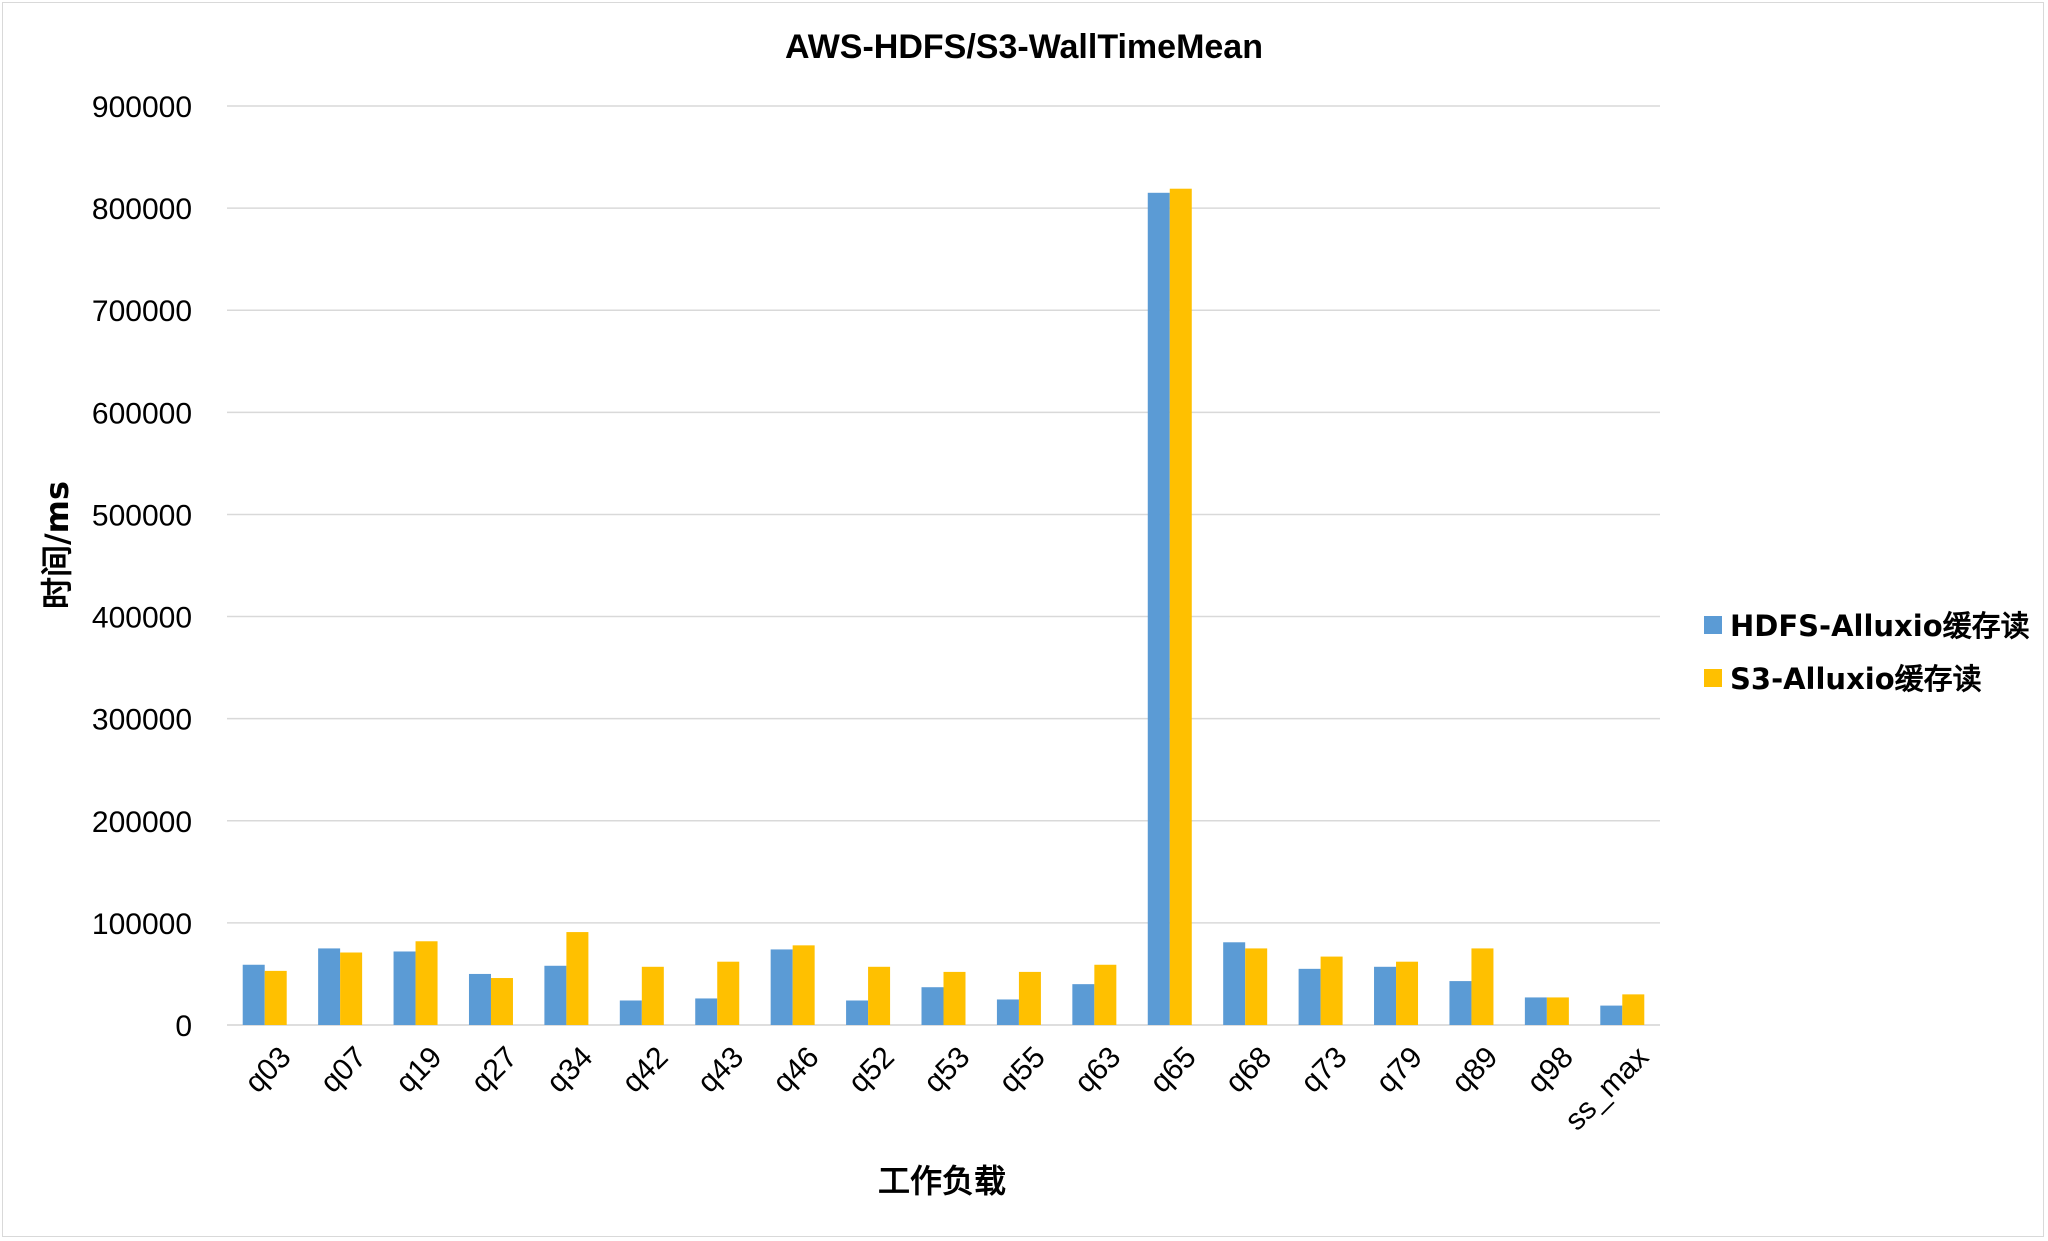  What do you see at coordinates (1248, 1070) in the screenshot?
I see `x-tick-label: q68` at bounding box center [1248, 1070].